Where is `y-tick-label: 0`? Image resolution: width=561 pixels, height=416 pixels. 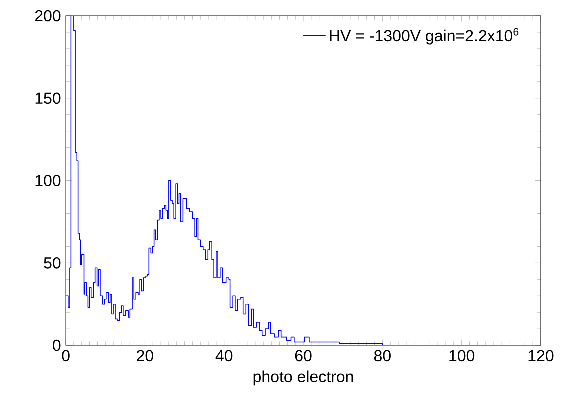 y-tick-label: 0 is located at coordinates (57, 346).